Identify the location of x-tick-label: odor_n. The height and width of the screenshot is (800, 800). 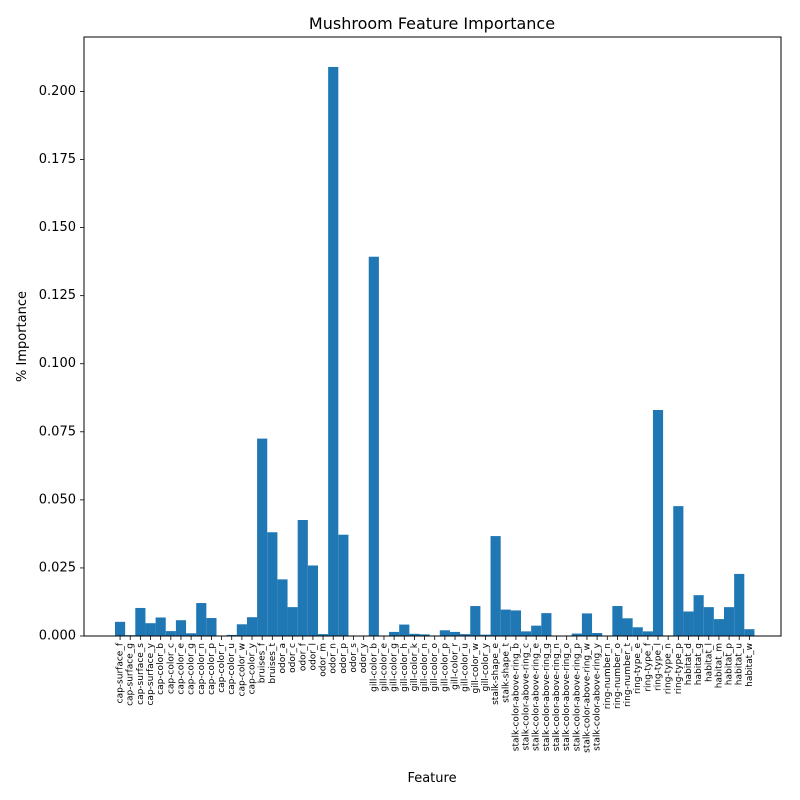
(334, 658).